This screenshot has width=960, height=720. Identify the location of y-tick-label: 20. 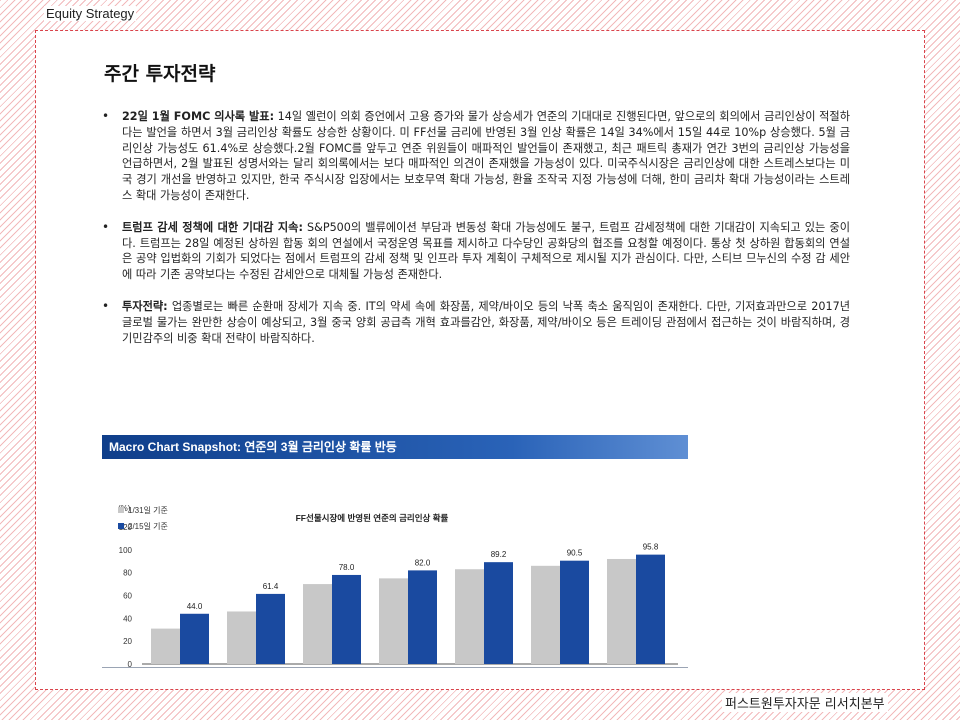
(127, 641).